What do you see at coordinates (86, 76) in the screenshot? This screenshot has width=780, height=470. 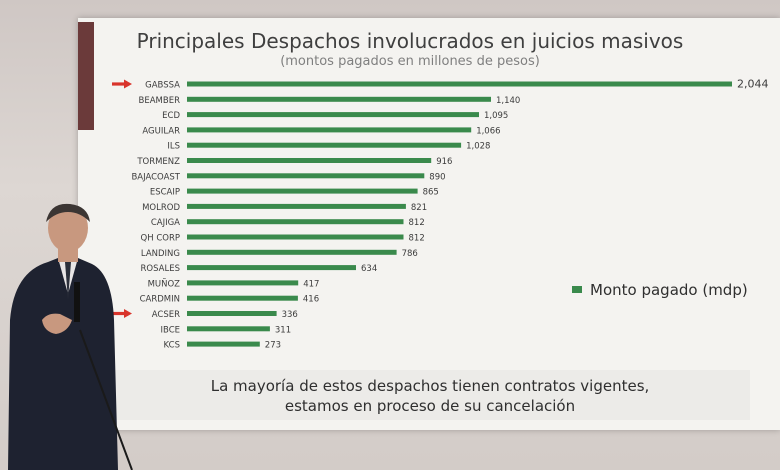 I see `screen-side-tab` at bounding box center [86, 76].